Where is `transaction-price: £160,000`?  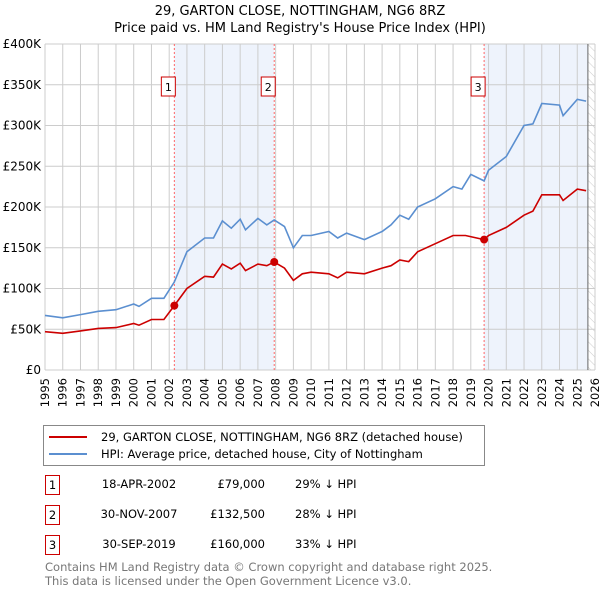 transaction-price: £160,000 is located at coordinates (237, 544).